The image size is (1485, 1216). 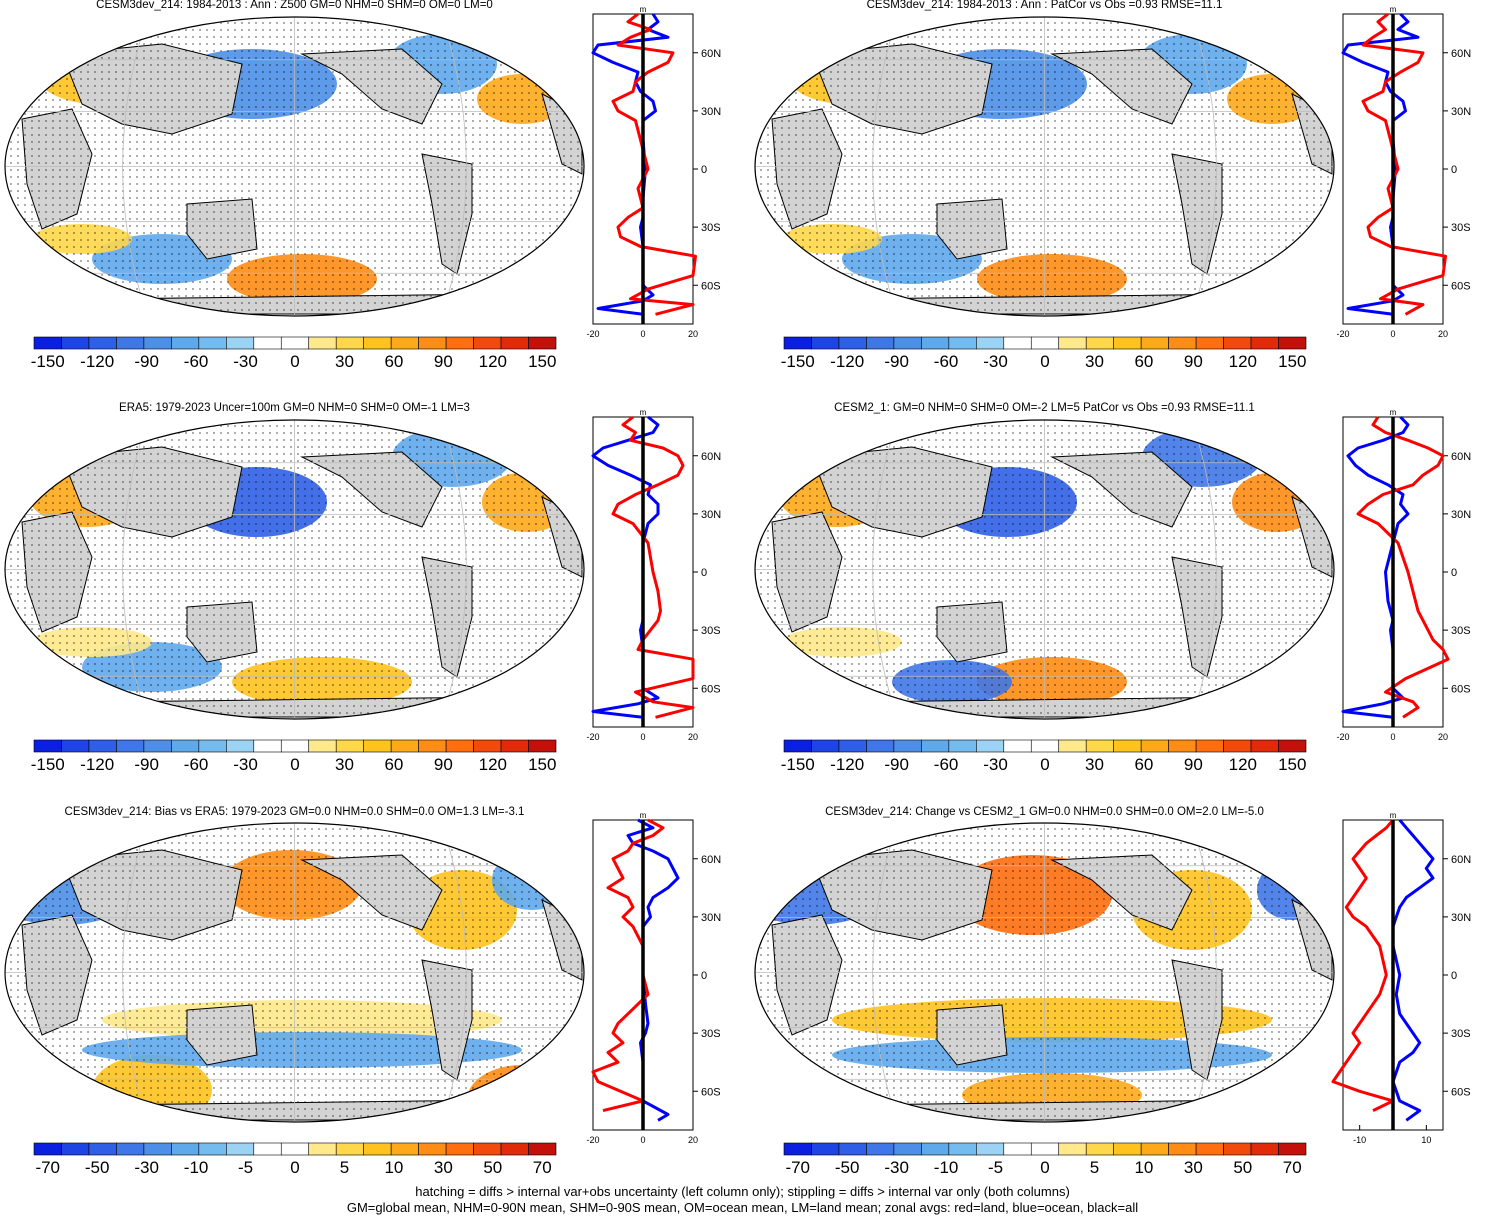 What do you see at coordinates (1393, 815) in the screenshot?
I see `profile-unit-label: m` at bounding box center [1393, 815].